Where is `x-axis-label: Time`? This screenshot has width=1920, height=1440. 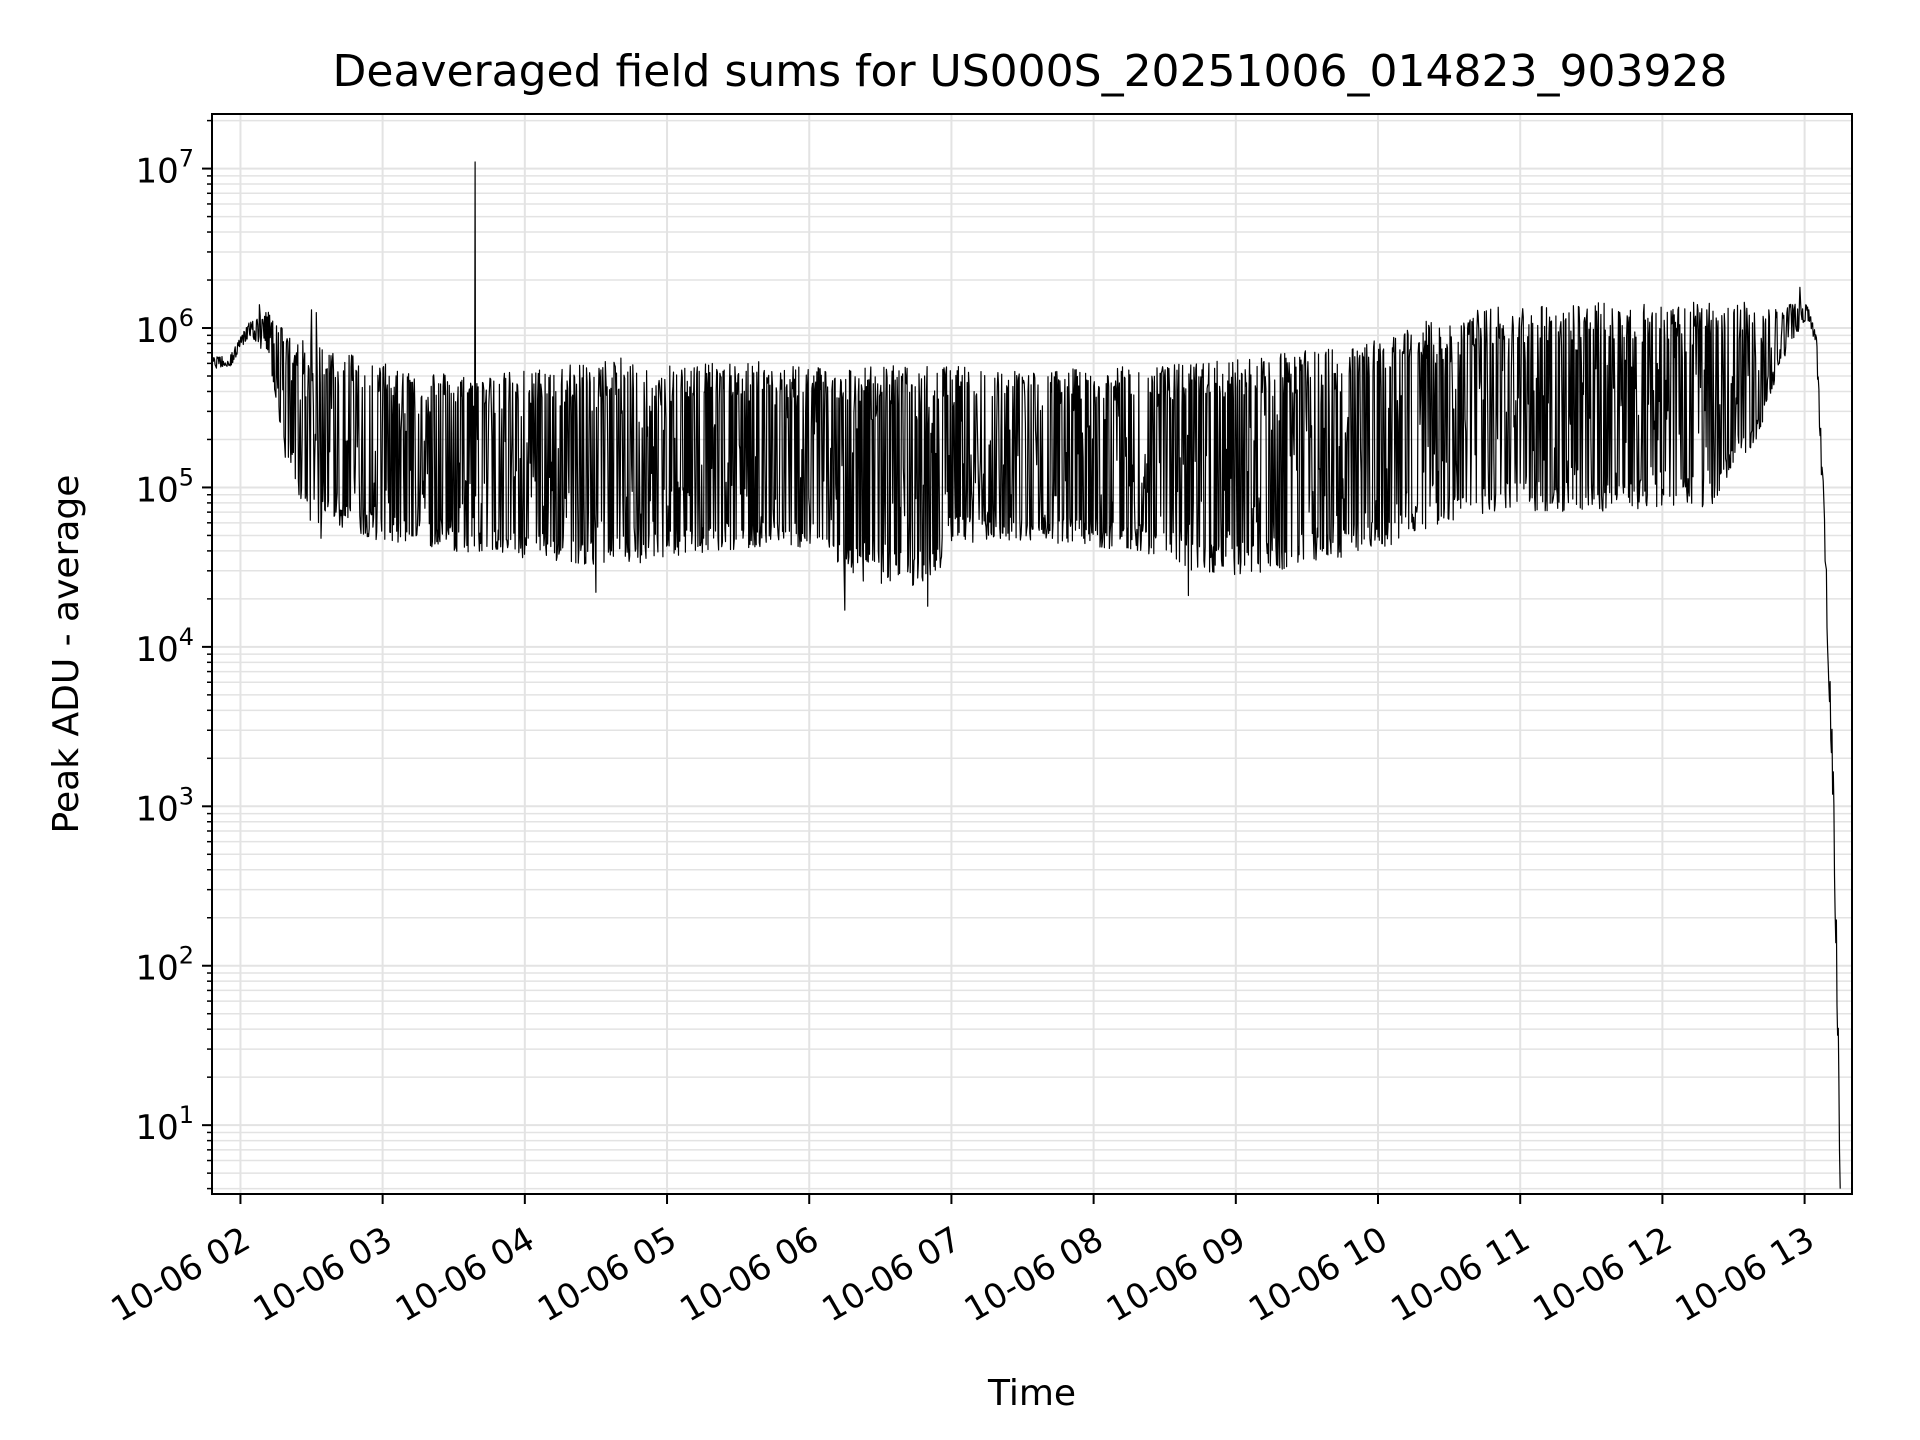 x-axis-label: Time is located at coordinates (1031, 1393).